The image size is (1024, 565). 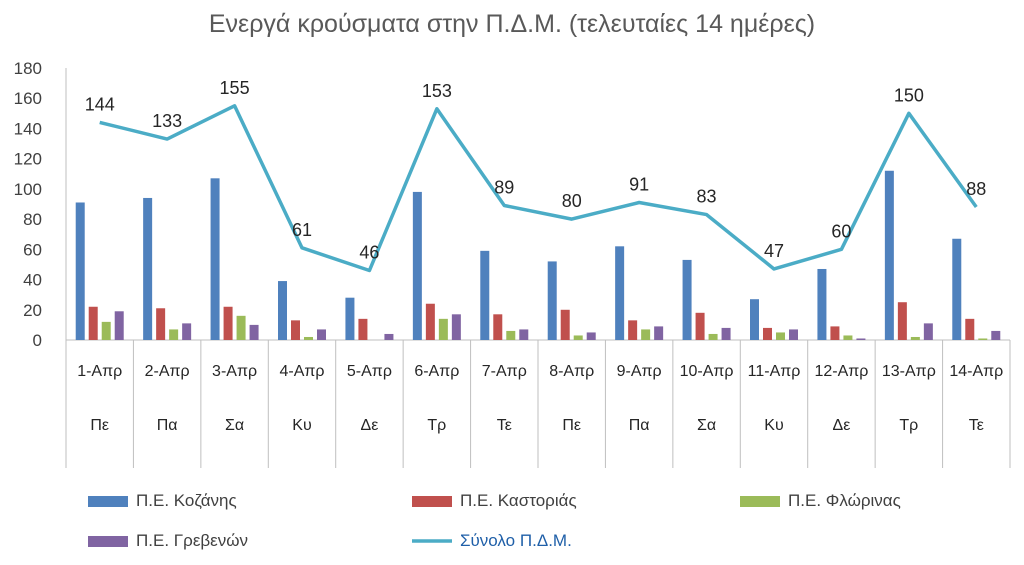 I want to click on data-label: 150, so click(x=909, y=95).